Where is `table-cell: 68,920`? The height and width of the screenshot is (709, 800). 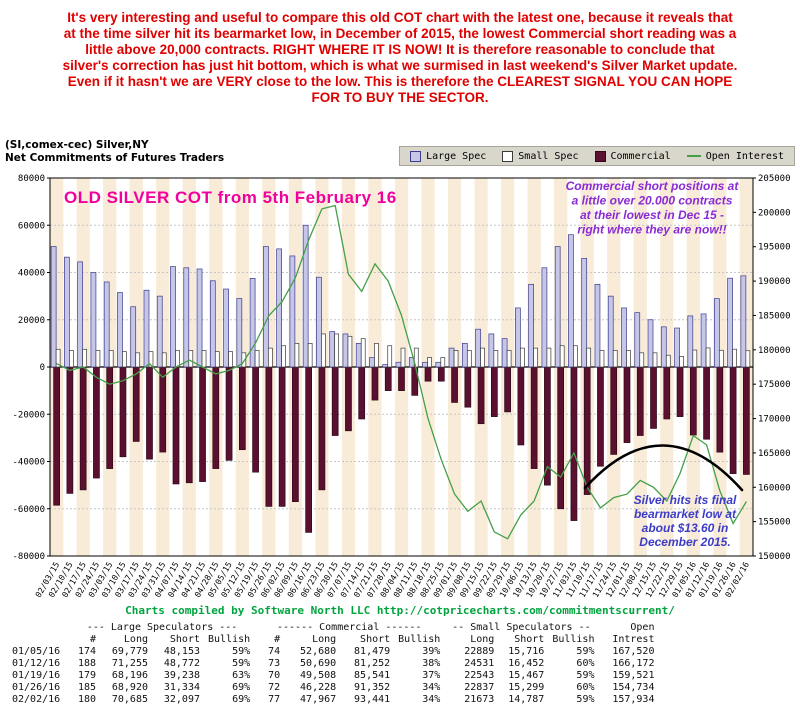
table-cell: 68,920 is located at coordinates (129, 687).